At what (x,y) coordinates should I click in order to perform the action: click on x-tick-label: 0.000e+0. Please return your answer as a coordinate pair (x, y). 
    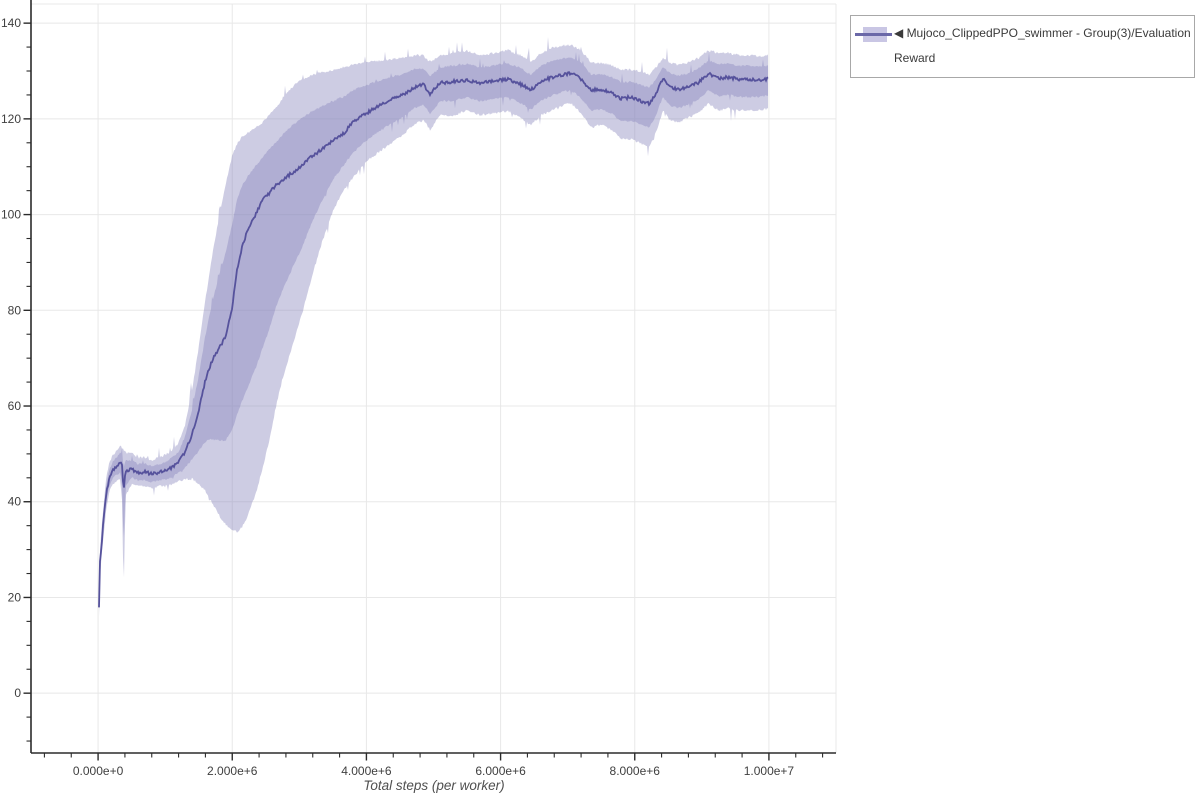
    Looking at the image, I should click on (98, 771).